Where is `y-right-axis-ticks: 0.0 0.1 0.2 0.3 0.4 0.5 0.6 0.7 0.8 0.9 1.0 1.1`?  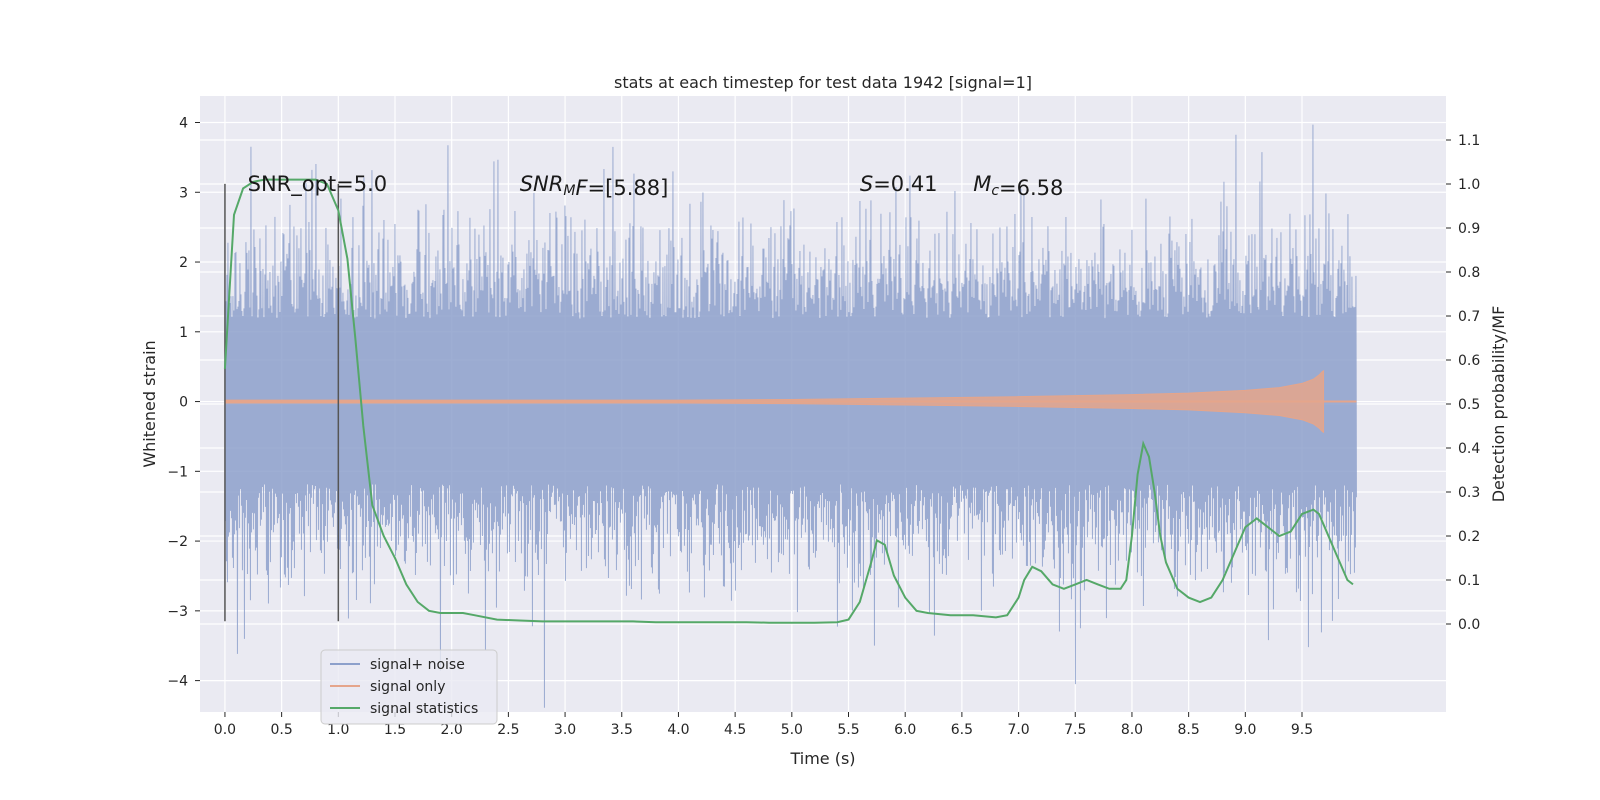 y-right-axis-ticks: 0.0 0.1 0.2 0.3 0.4 0.5 0.6 0.7 0.8 0.9 1.0 1.1 is located at coordinates (1463, 383).